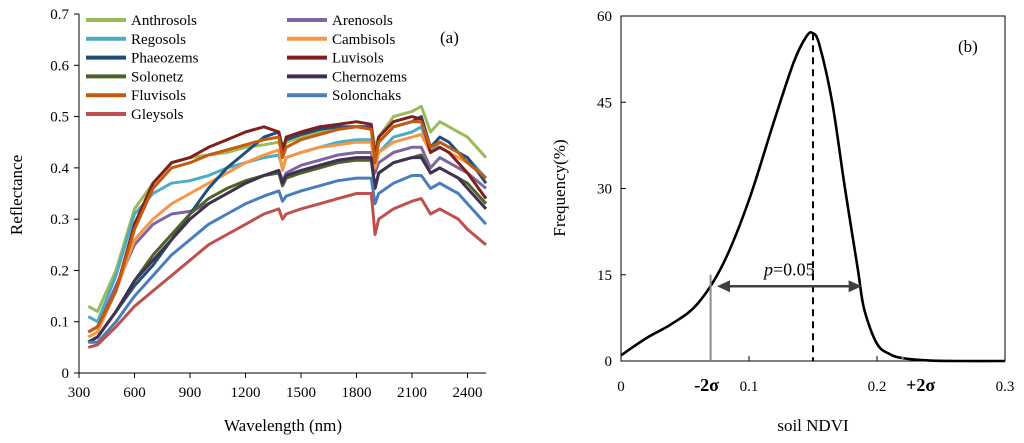 Image resolution: width=1024 pixels, height=443 pixels. I want to click on panel-b-x-tick-label: 0.2, so click(877, 387).